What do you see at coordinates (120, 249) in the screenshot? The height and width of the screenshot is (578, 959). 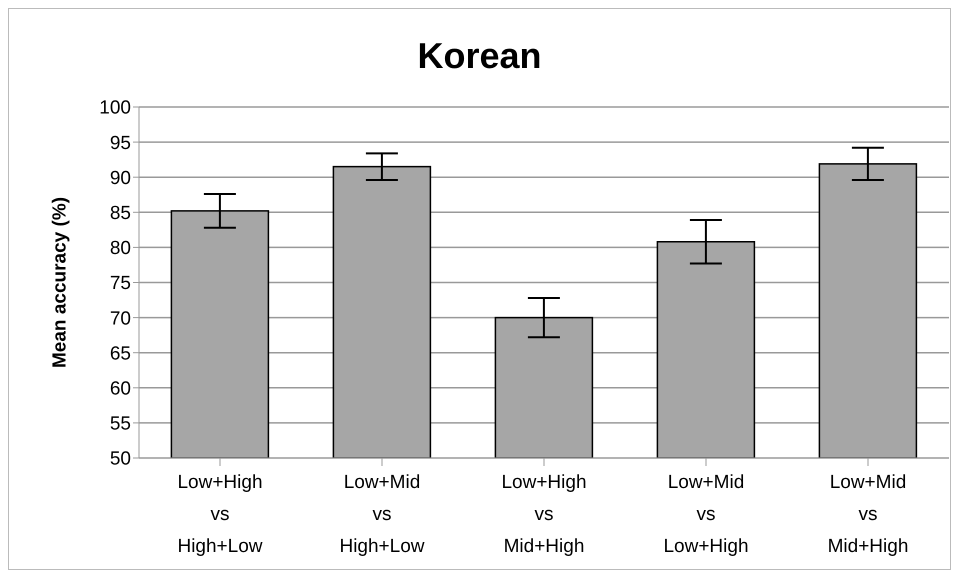 I see `y-tick-label: 80` at bounding box center [120, 249].